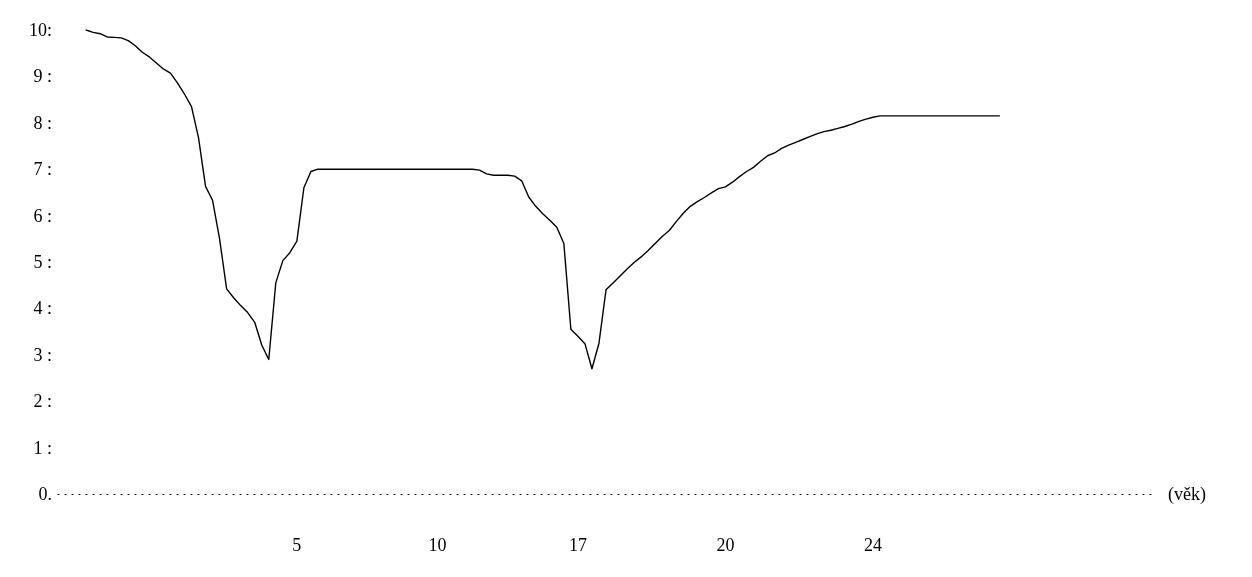  What do you see at coordinates (40, 30) in the screenshot?
I see `y-tick-label: 10:` at bounding box center [40, 30].